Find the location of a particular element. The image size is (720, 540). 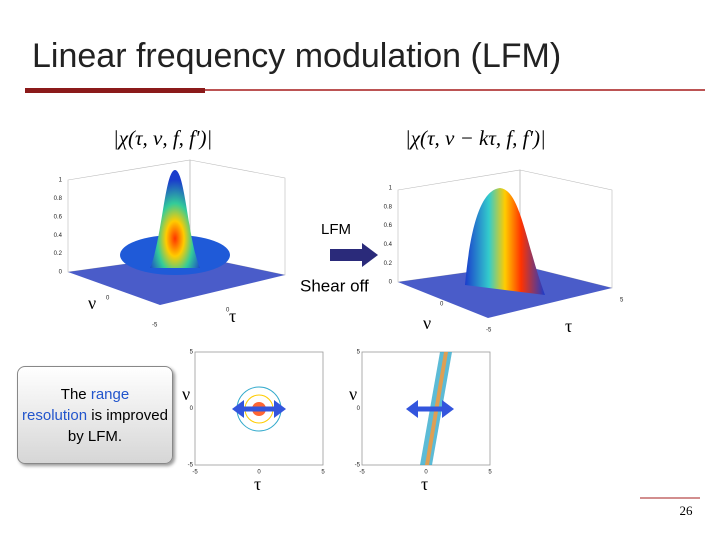

callout: The range resolution is improved by LFM. is located at coordinates (95, 415).